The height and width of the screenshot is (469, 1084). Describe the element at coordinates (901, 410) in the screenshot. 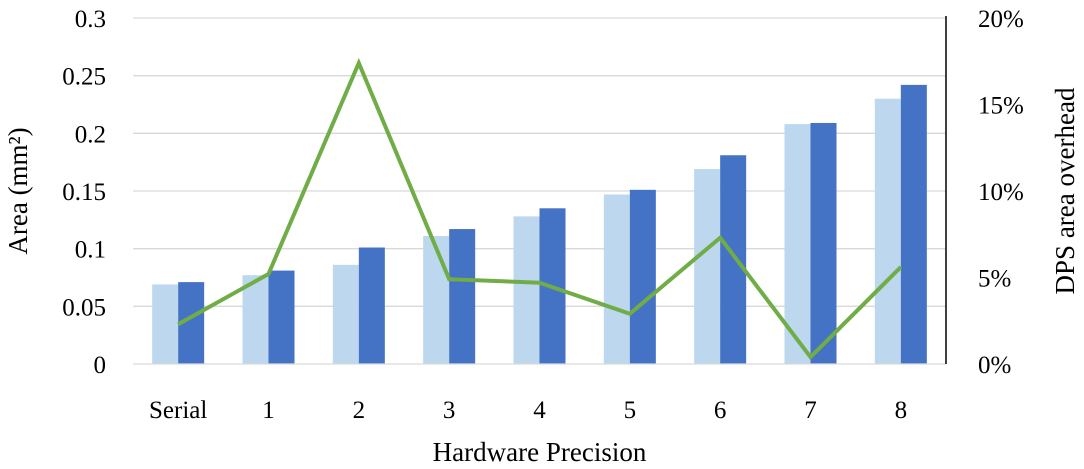

I see `x-tick-label: 8` at that location.